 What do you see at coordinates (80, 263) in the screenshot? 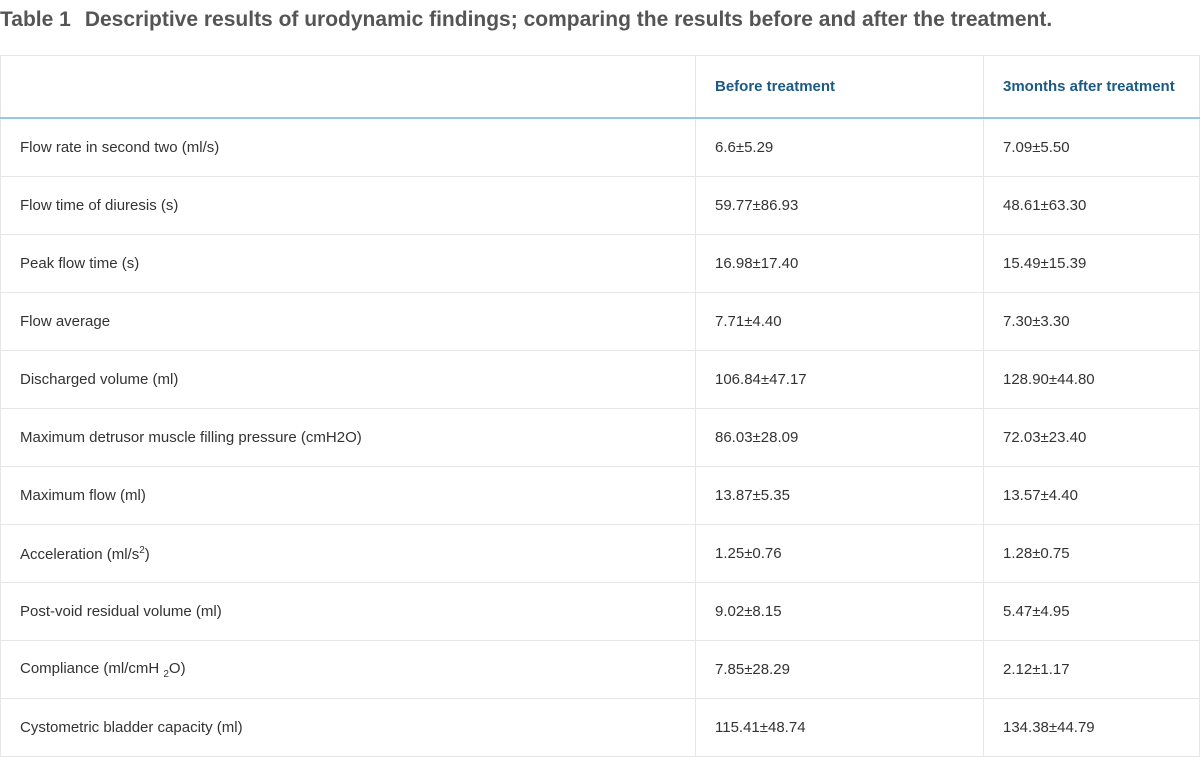
I see `label-part: Peak flow time (s)` at bounding box center [80, 263].